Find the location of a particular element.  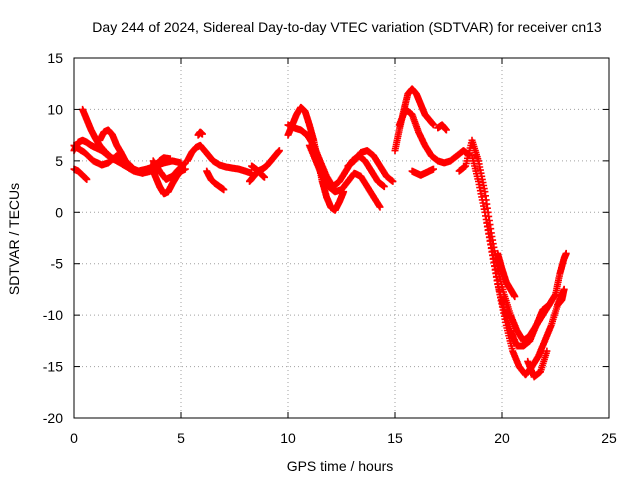

y-tick-label: 10 is located at coordinates (55, 109).